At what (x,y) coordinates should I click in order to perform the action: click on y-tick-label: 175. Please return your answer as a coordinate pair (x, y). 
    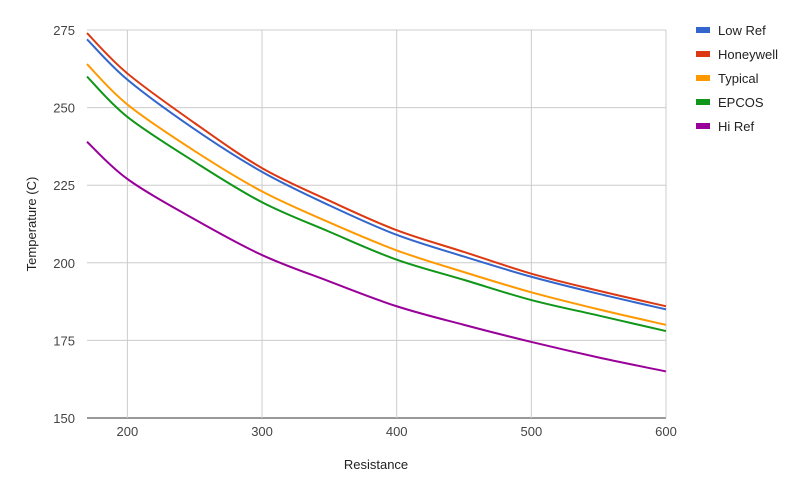
    Looking at the image, I should click on (64, 340).